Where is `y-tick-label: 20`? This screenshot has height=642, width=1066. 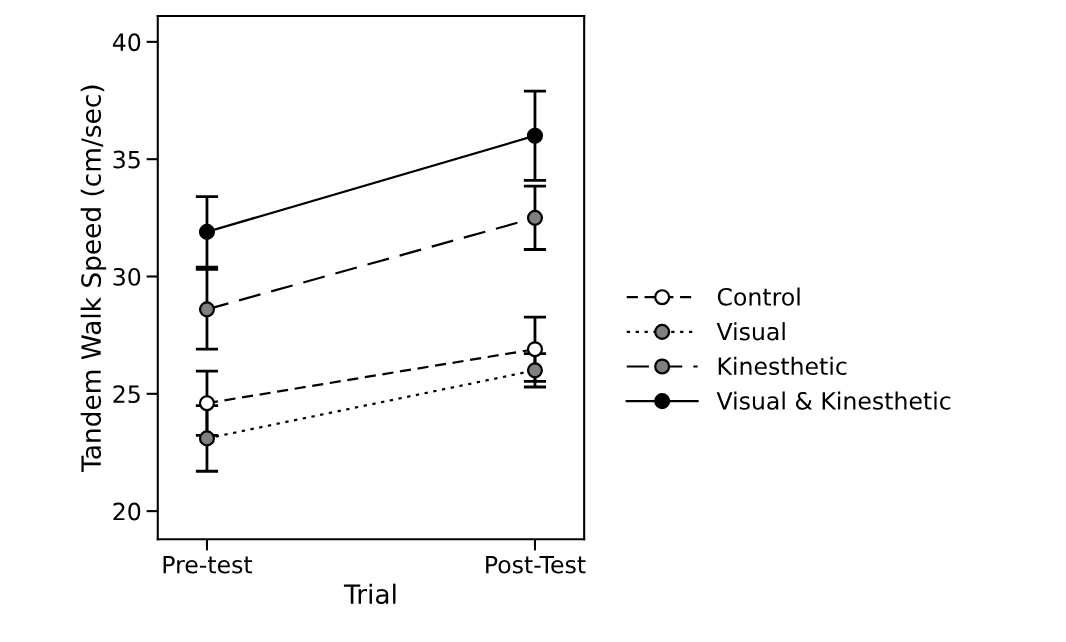 y-tick-label: 20 is located at coordinates (127, 511).